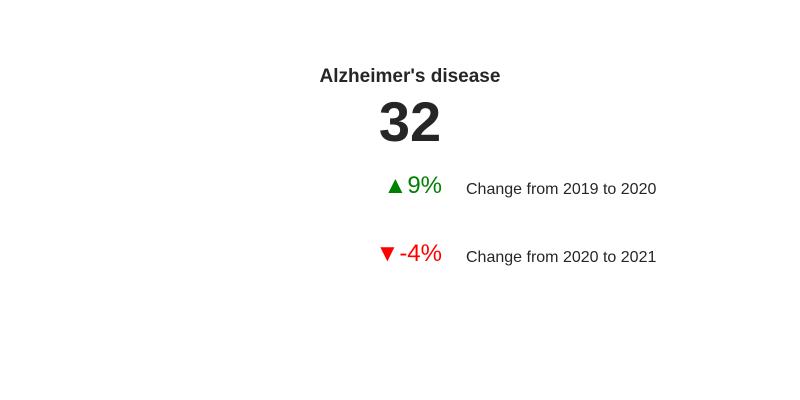  What do you see at coordinates (395, 185) in the screenshot?
I see `arrow-up-icon: ▲` at bounding box center [395, 185].